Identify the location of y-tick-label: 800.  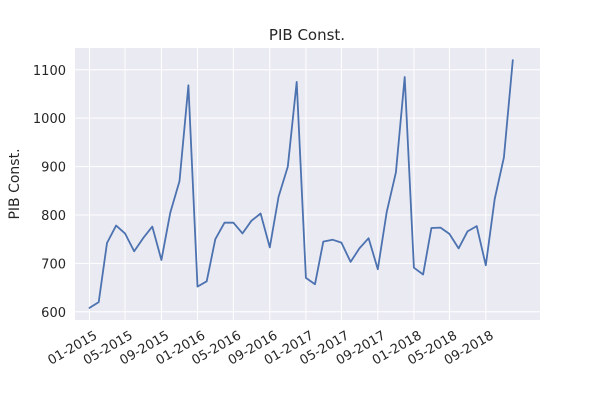
(53, 216).